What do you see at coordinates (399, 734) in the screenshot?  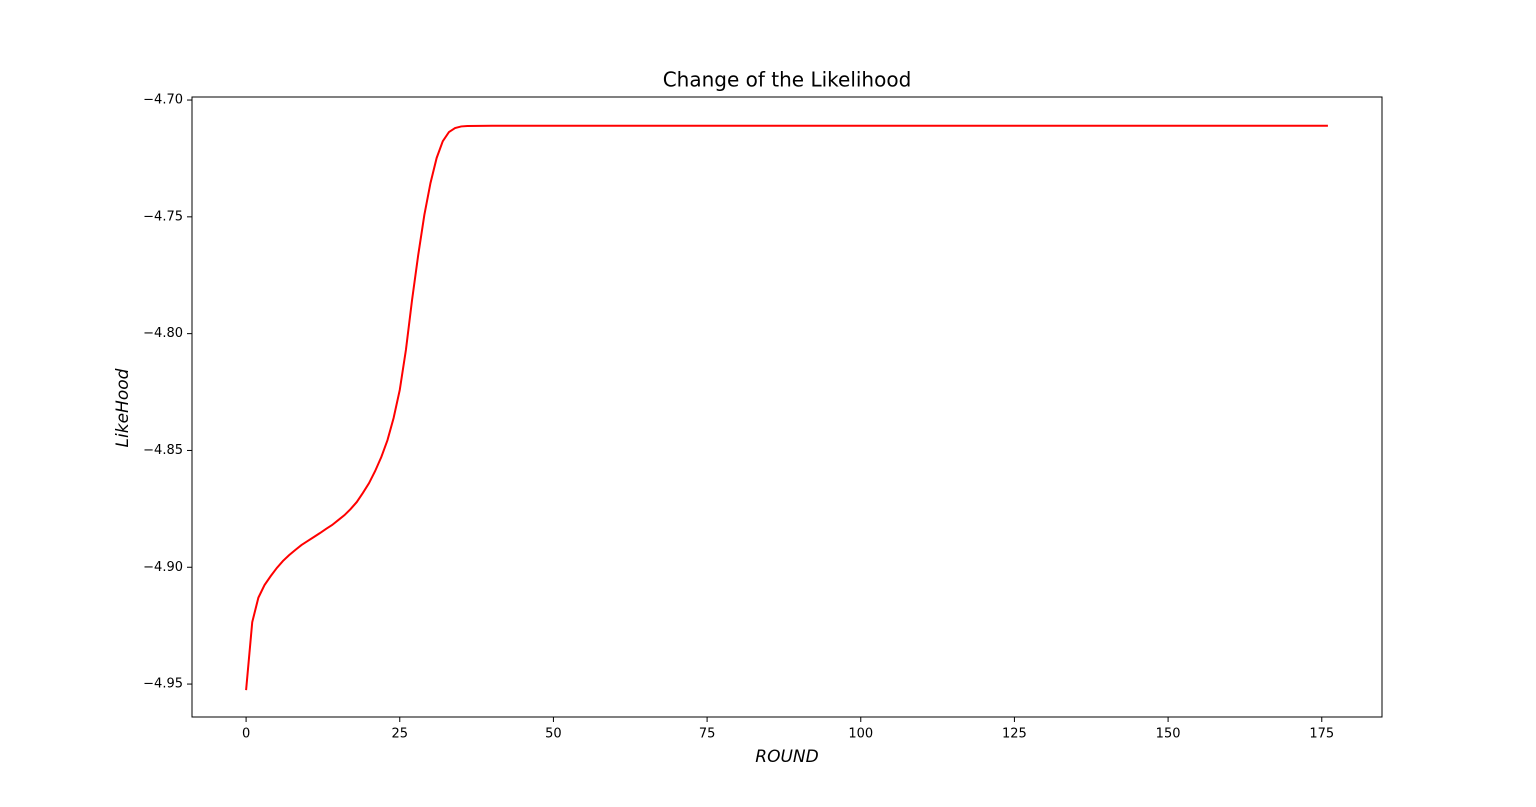 I see `x-tick-label: 25` at bounding box center [399, 734].